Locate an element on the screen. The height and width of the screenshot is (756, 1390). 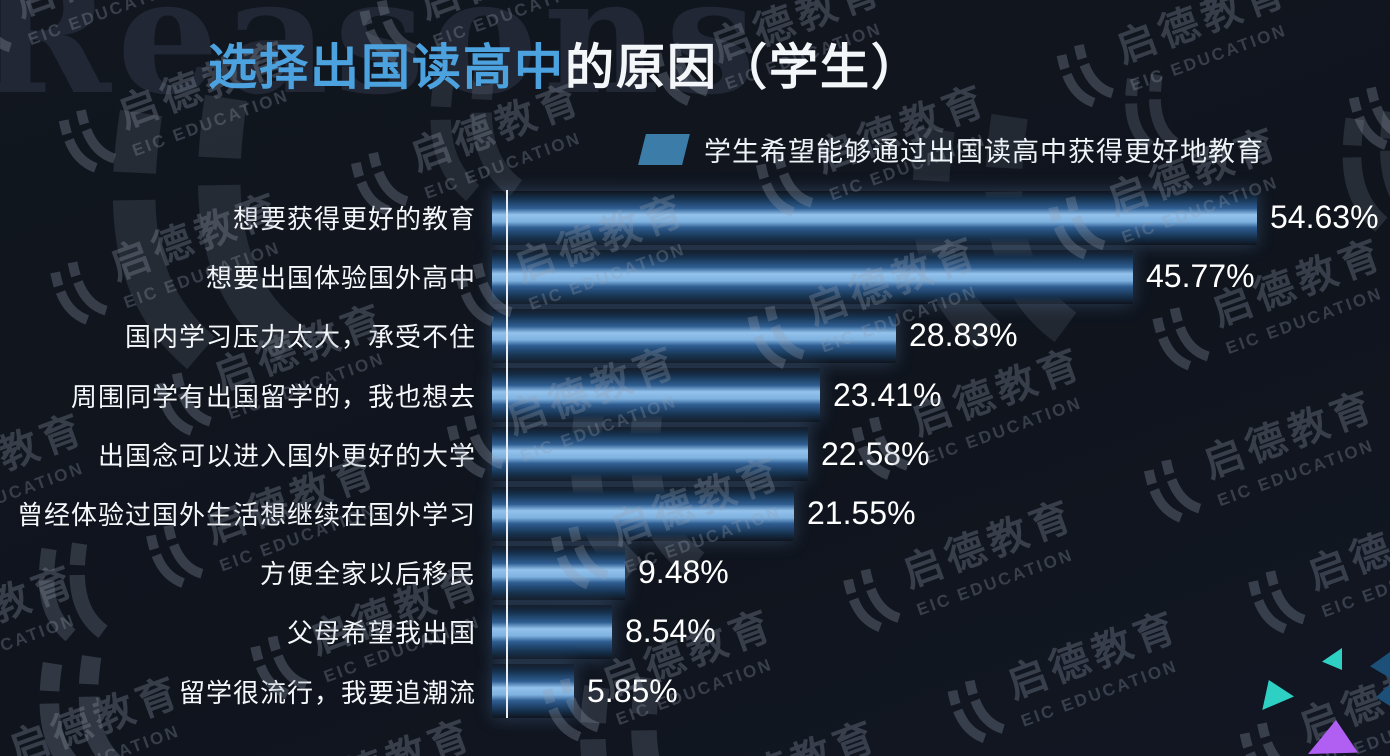
value-label: 54.63% is located at coordinates (1324, 217).